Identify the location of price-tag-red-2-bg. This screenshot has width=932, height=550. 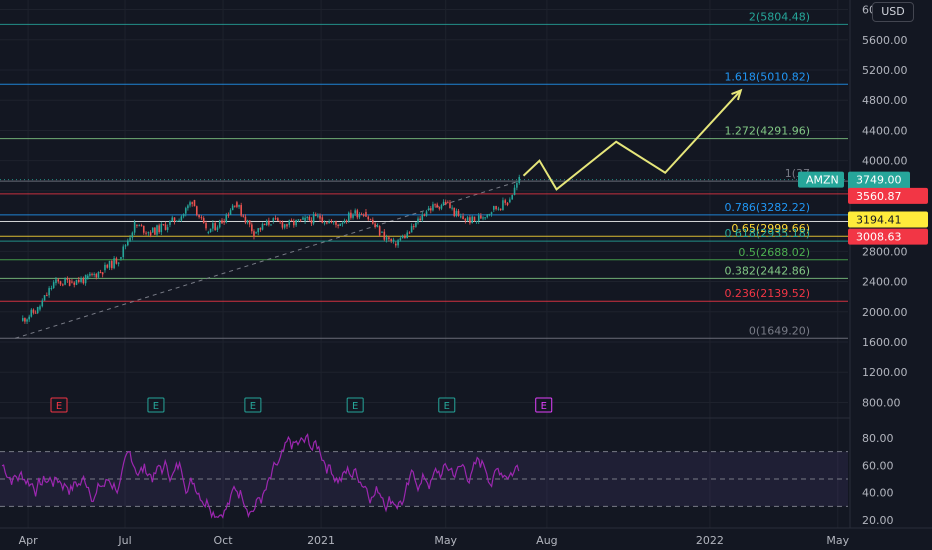
(888, 236).